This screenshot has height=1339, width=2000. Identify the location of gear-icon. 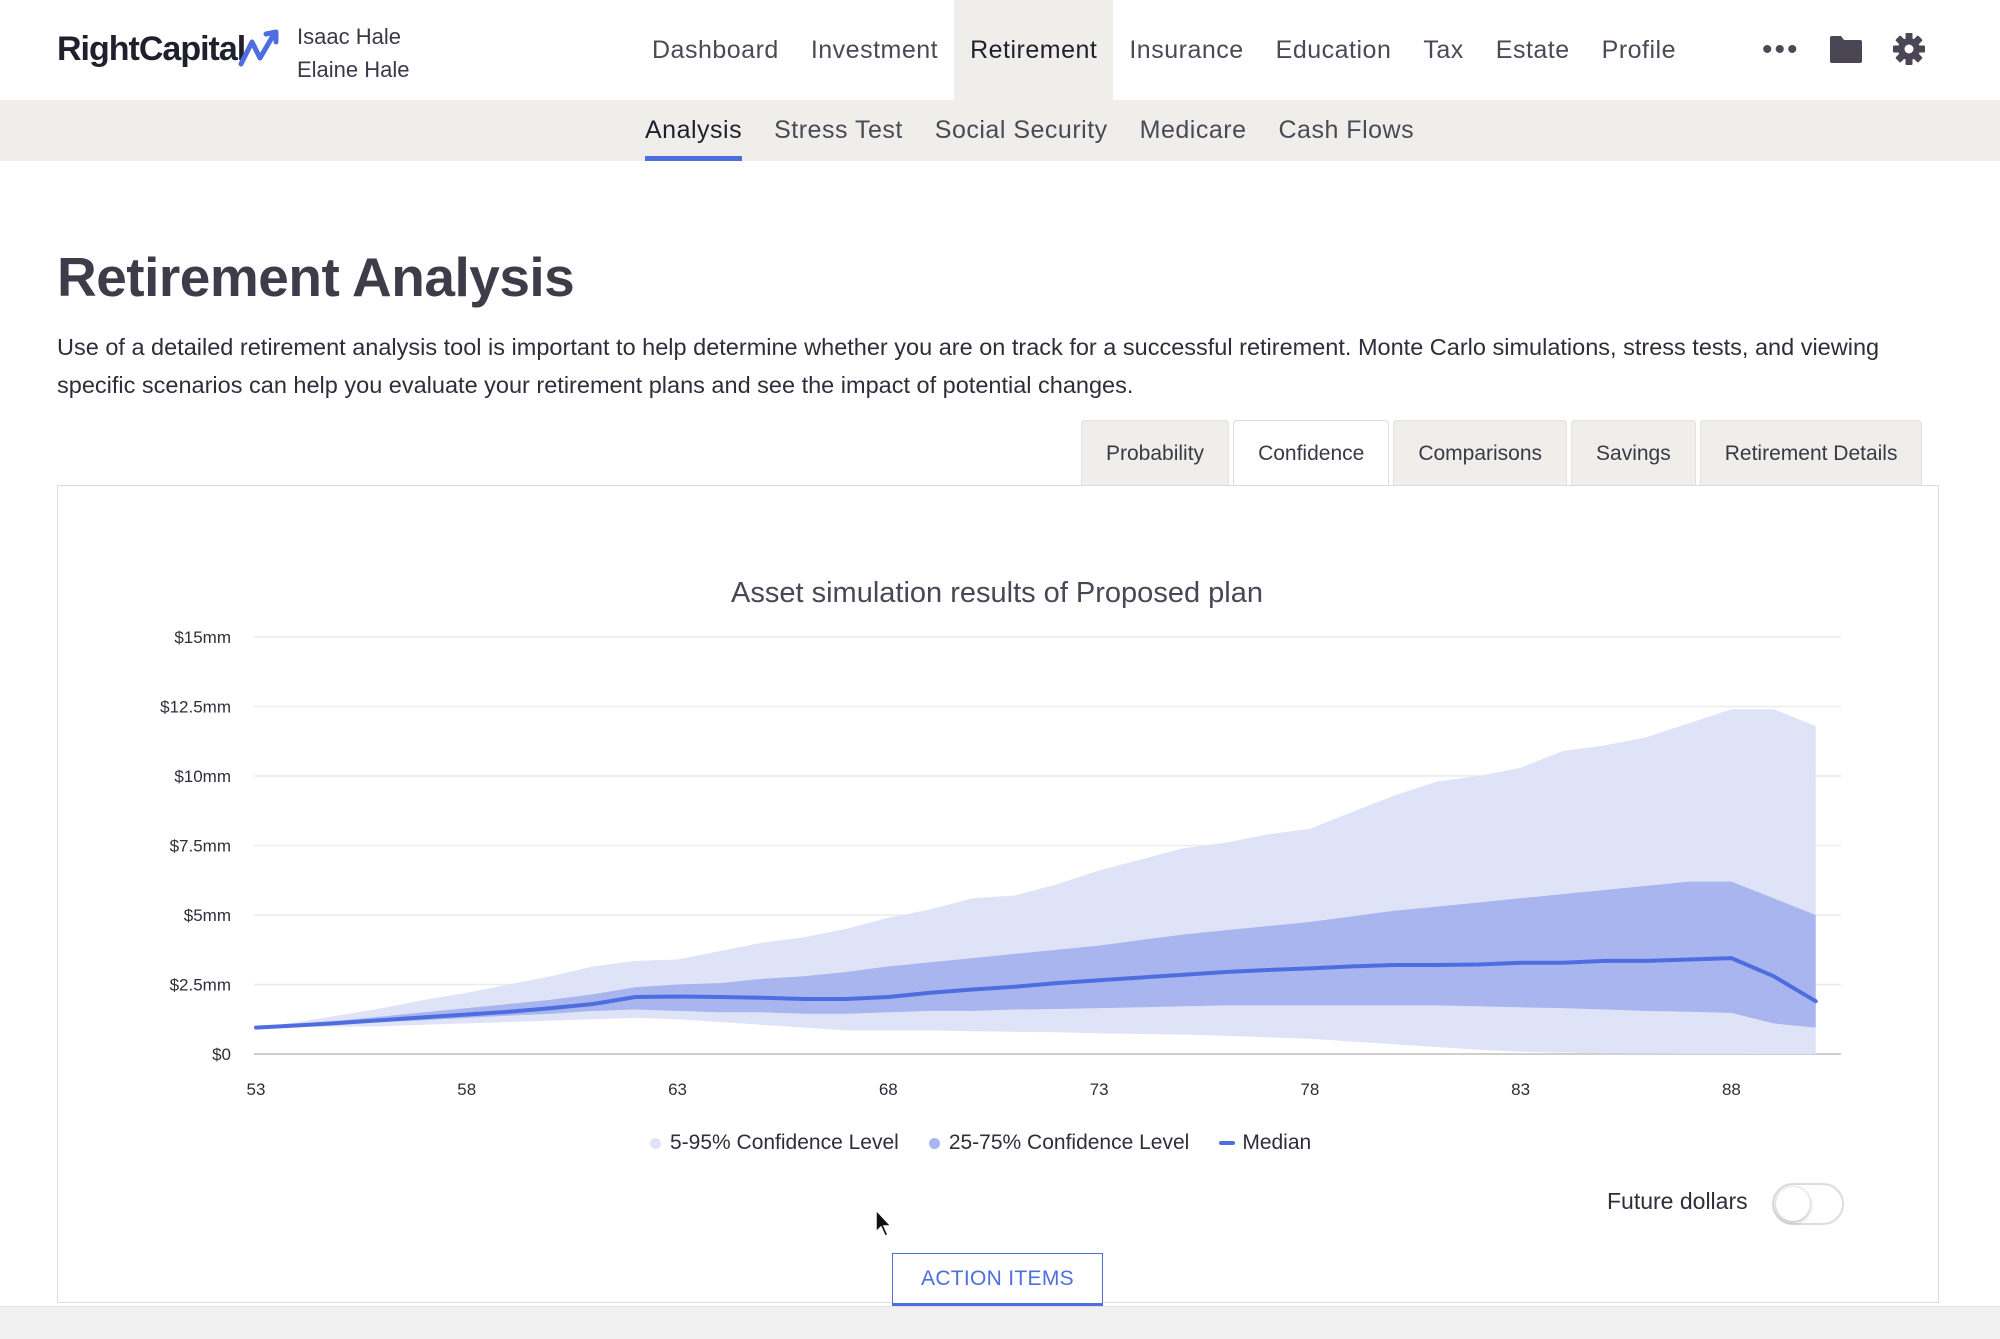
(1909, 49).